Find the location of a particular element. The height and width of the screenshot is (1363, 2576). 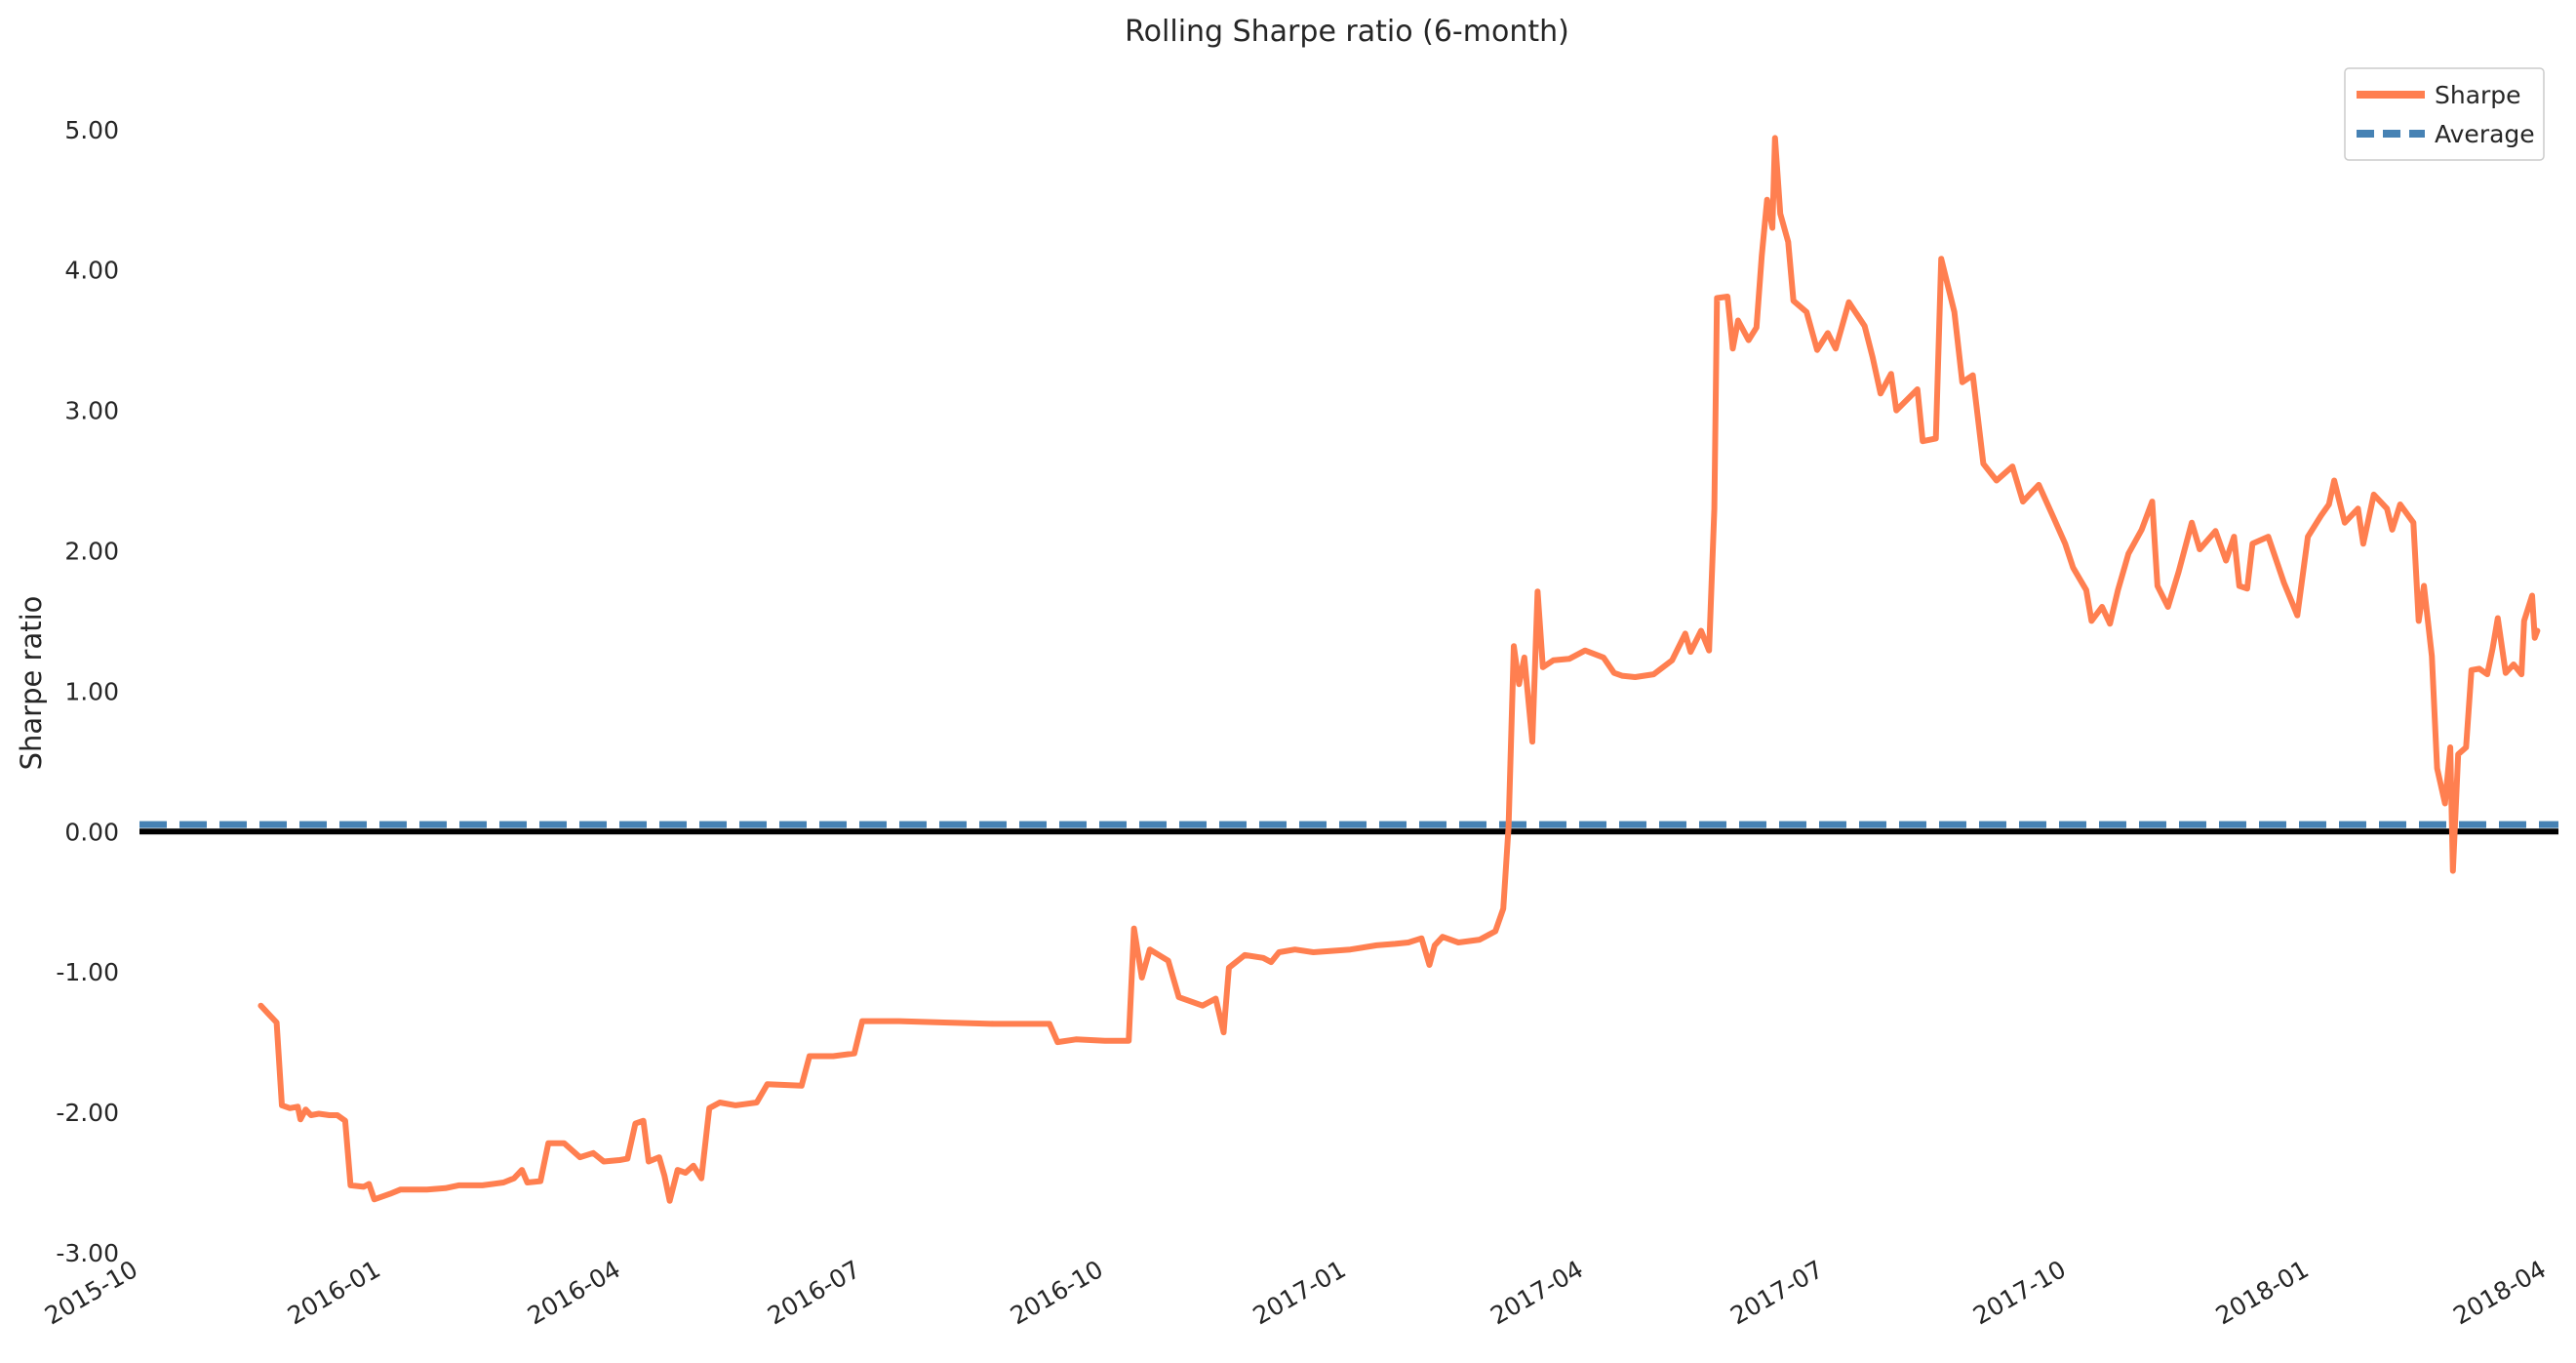

y-axis-ticks: 5.00 4.00 3.00 2.00 1.00 0.00 -1.00 -2.00 -3.00 is located at coordinates (87, 691).